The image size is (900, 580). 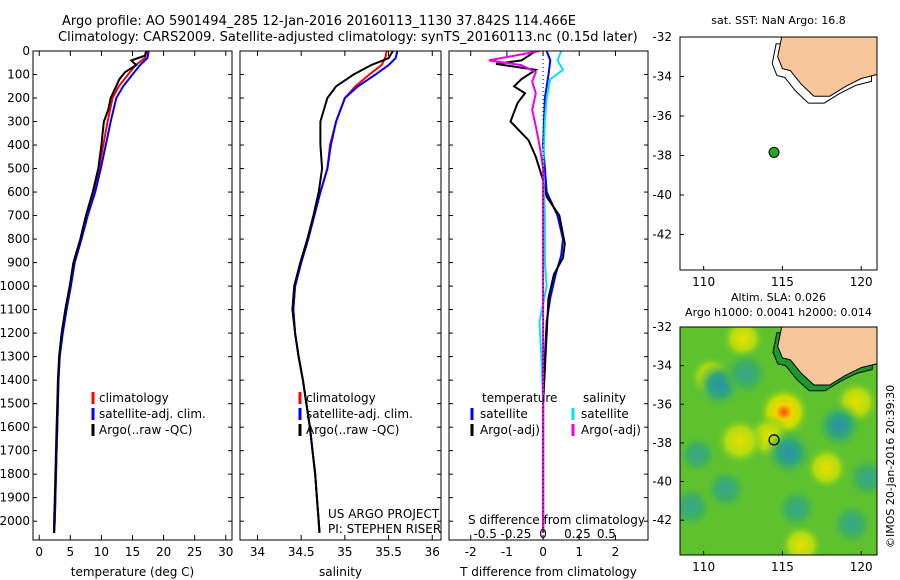 What do you see at coordinates (15, 333) in the screenshot?
I see `y-tick-label: 1200` at bounding box center [15, 333].